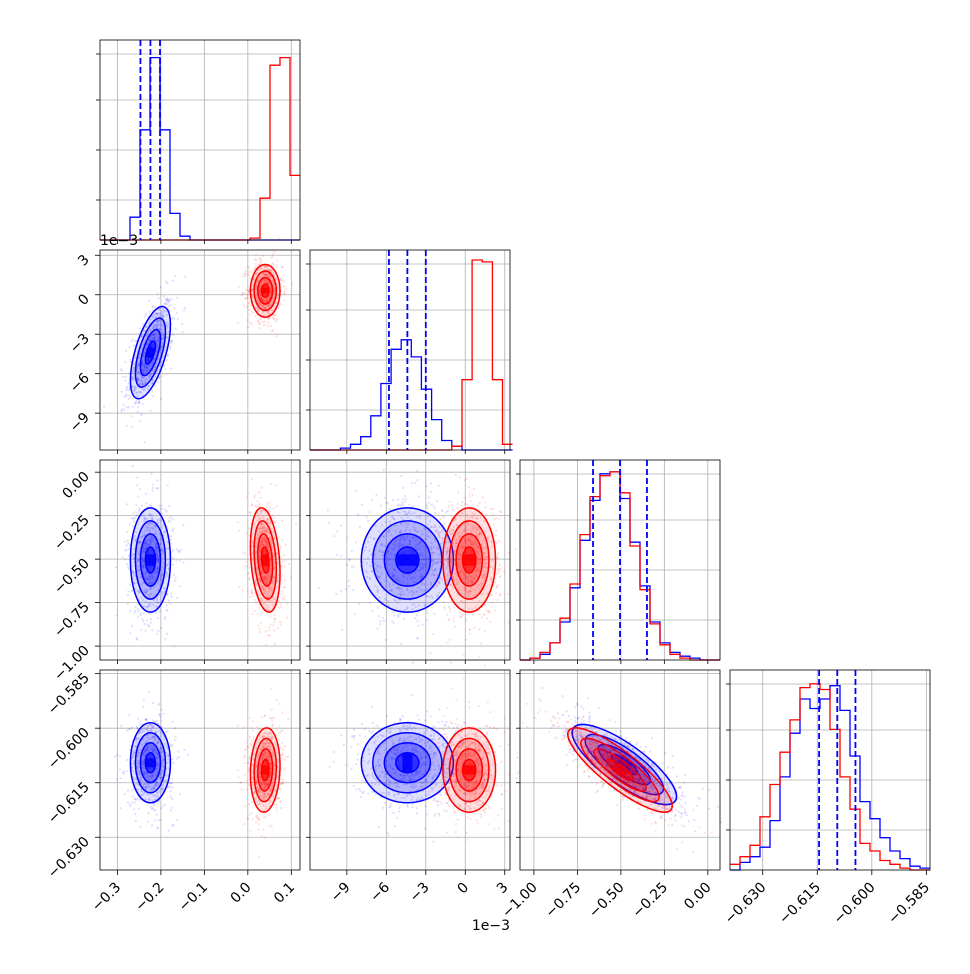 This screenshot has width=970, height=974. What do you see at coordinates (410, 350) in the screenshot?
I see `hist-panel-p1-grid` at bounding box center [410, 350].